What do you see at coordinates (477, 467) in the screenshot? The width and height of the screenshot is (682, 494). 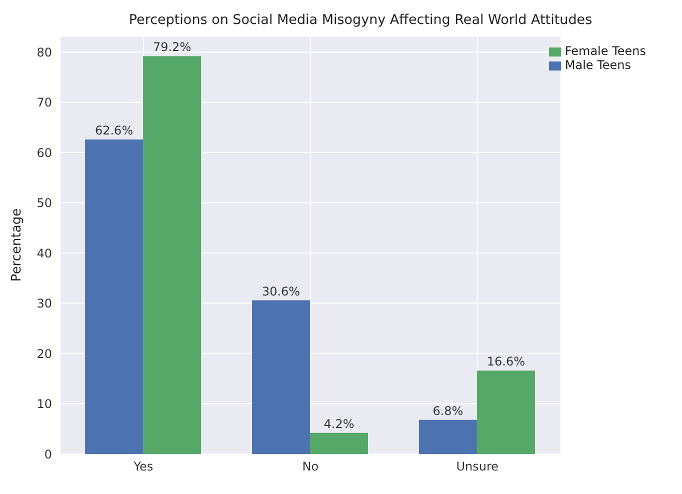 I see `x-tick-label: Unsure` at bounding box center [477, 467].